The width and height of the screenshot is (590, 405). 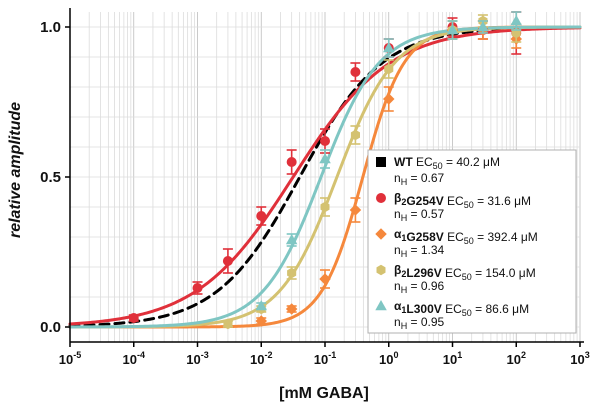 What do you see at coordinates (462, 200) in the screenshot?
I see `legend-entry-label: β2G254V EC50 = 31.6 μM` at bounding box center [462, 200].